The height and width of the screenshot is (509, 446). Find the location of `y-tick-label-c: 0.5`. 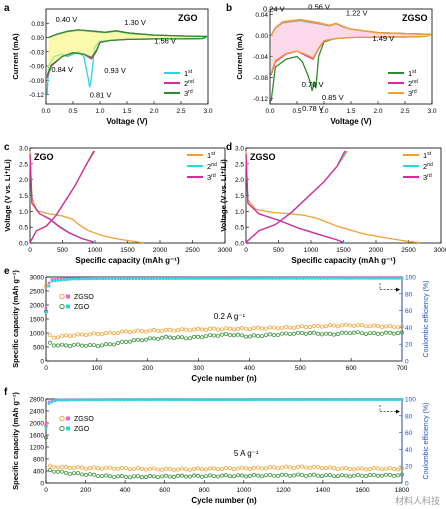

y-tick-label-c: 0.5 is located at coordinates (23, 228).